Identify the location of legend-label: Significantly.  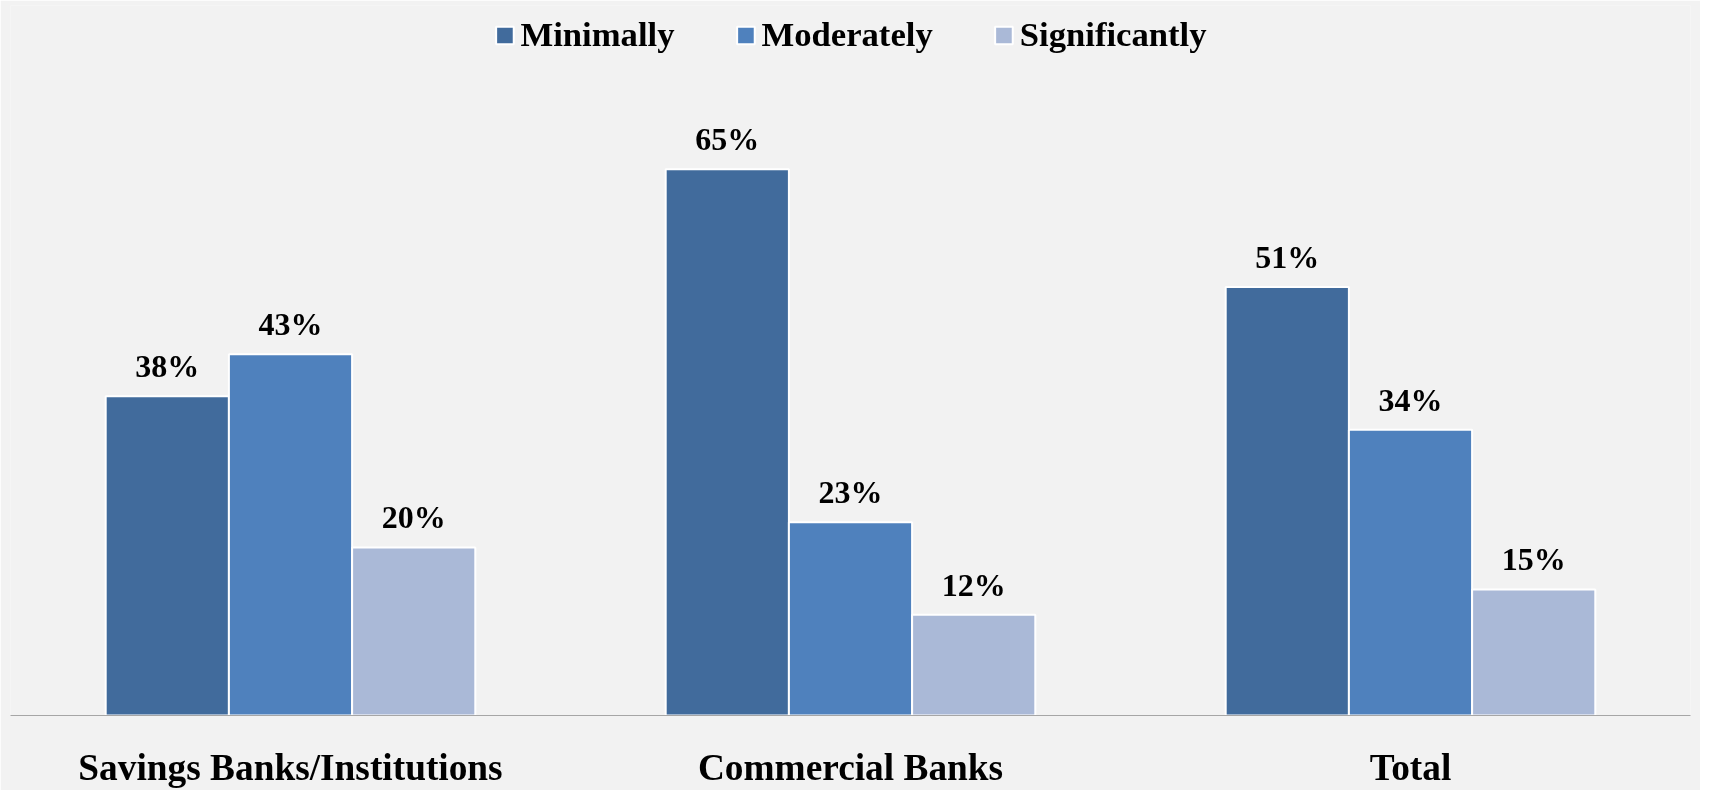
(1113, 34).